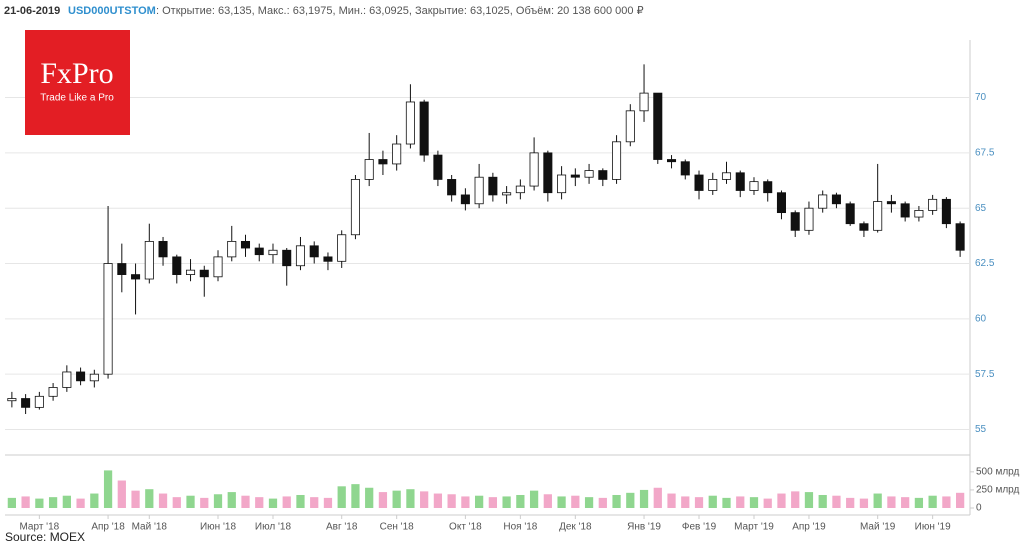 The height and width of the screenshot is (547, 1024). What do you see at coordinates (45, 537) in the screenshot?
I see `source: Source: MOEX` at bounding box center [45, 537].